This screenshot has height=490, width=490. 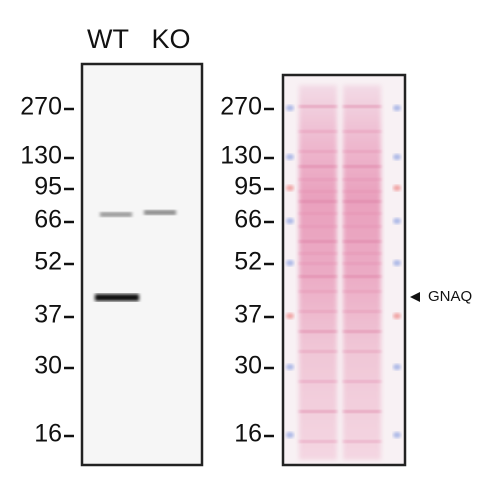 I want to click on band-wt-gnaq, so click(x=117, y=297).